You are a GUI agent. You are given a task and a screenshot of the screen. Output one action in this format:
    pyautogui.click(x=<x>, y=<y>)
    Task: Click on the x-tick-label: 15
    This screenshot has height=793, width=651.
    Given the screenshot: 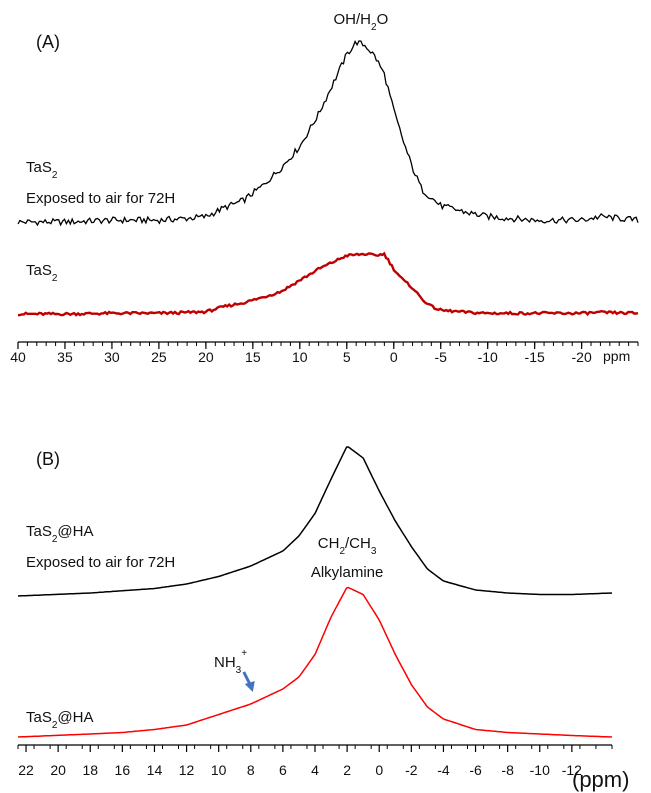 What is the action you would take?
    pyautogui.click(x=253, y=357)
    